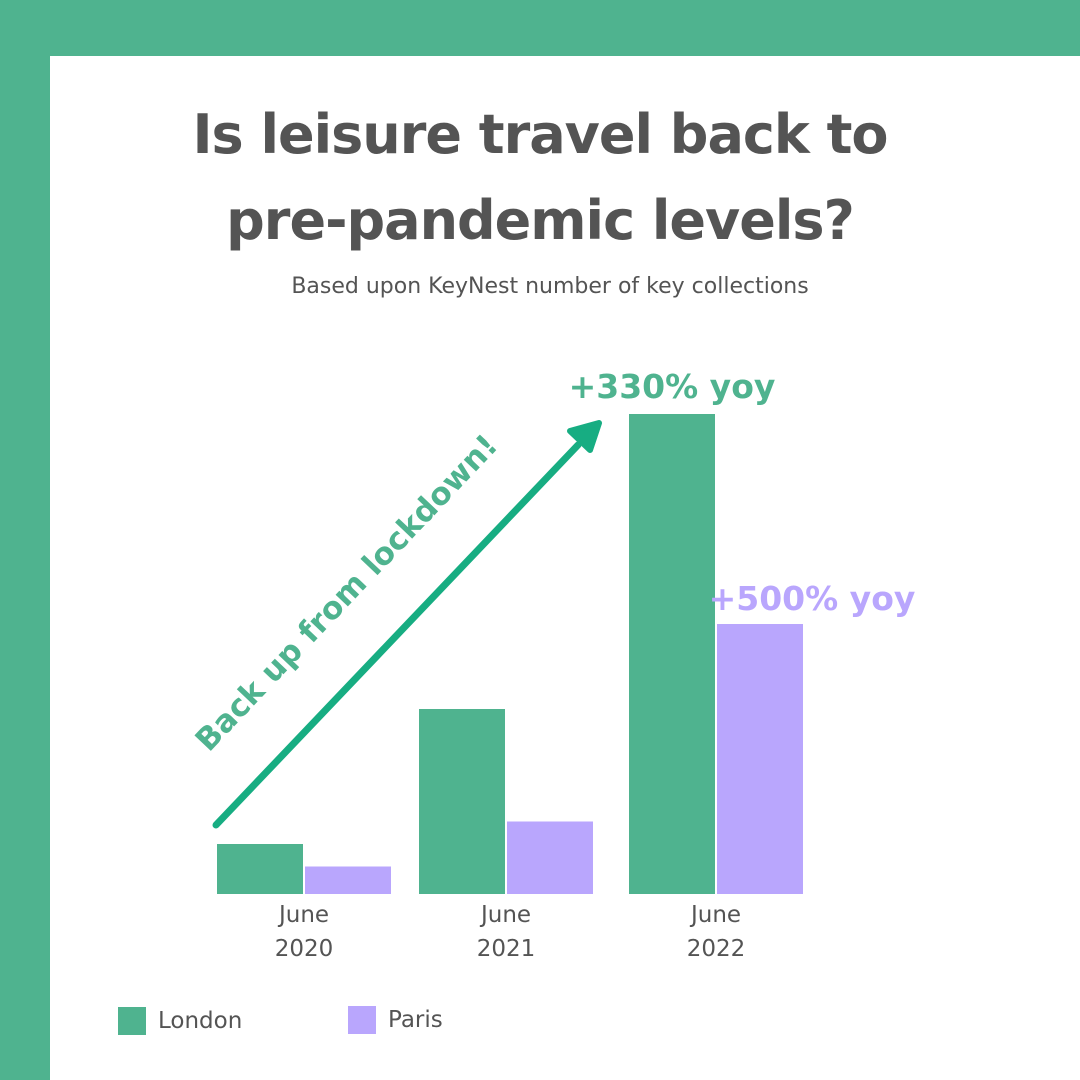  I want to click on legend-item-paris: Paris, so click(395, 1020).